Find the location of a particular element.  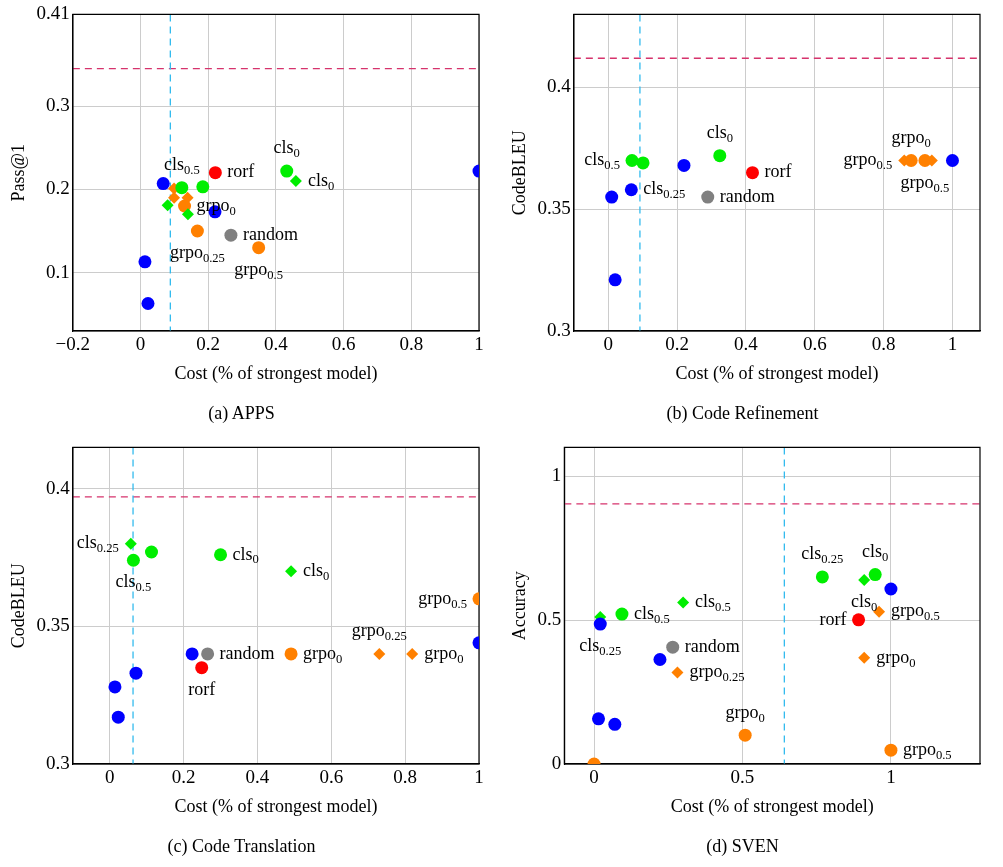

text: (c) Code Translation is located at coordinates (241, 846).